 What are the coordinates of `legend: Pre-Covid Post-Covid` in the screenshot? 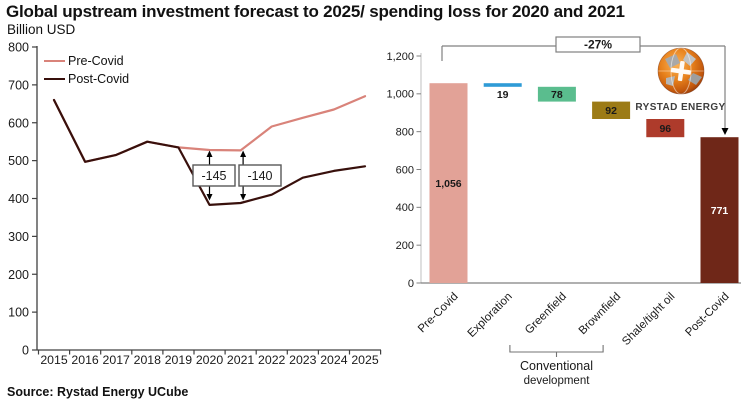 It's located at (86, 70).